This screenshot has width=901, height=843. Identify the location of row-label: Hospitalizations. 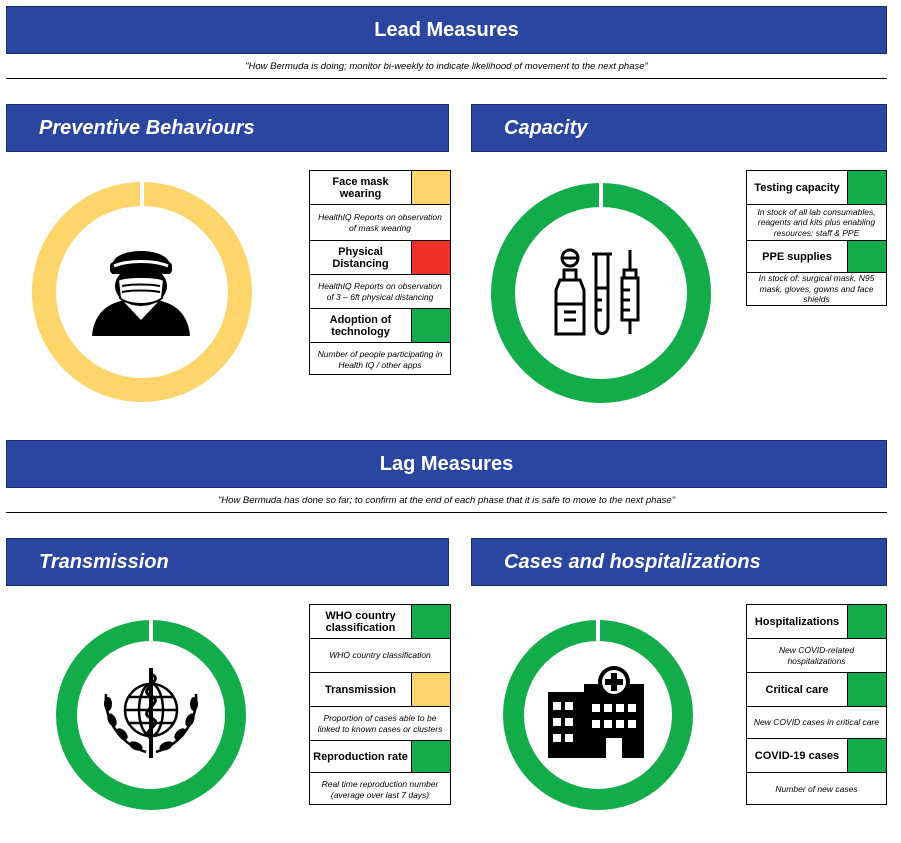
(797, 621).